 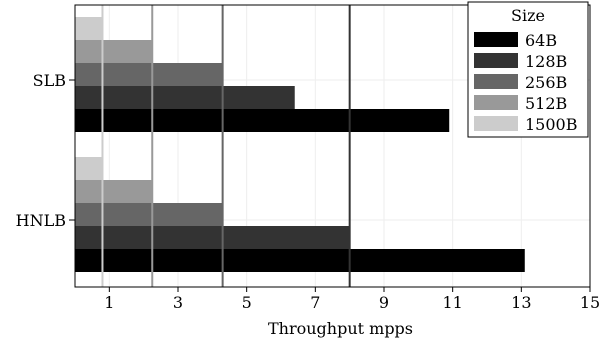 What do you see at coordinates (149, 74) in the screenshot?
I see `bar-slb-256b` at bounding box center [149, 74].